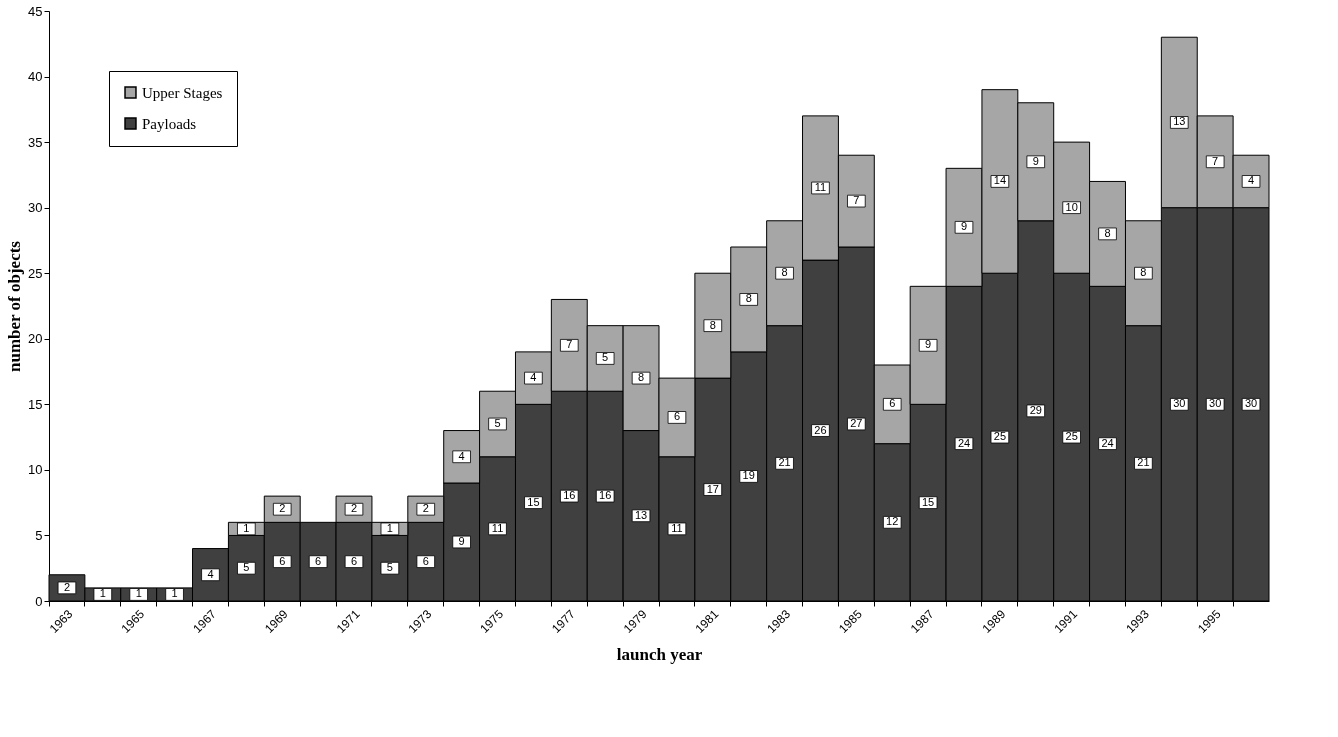  What do you see at coordinates (1035, 409) in the screenshot?
I see `data-label: 29` at bounding box center [1035, 409].